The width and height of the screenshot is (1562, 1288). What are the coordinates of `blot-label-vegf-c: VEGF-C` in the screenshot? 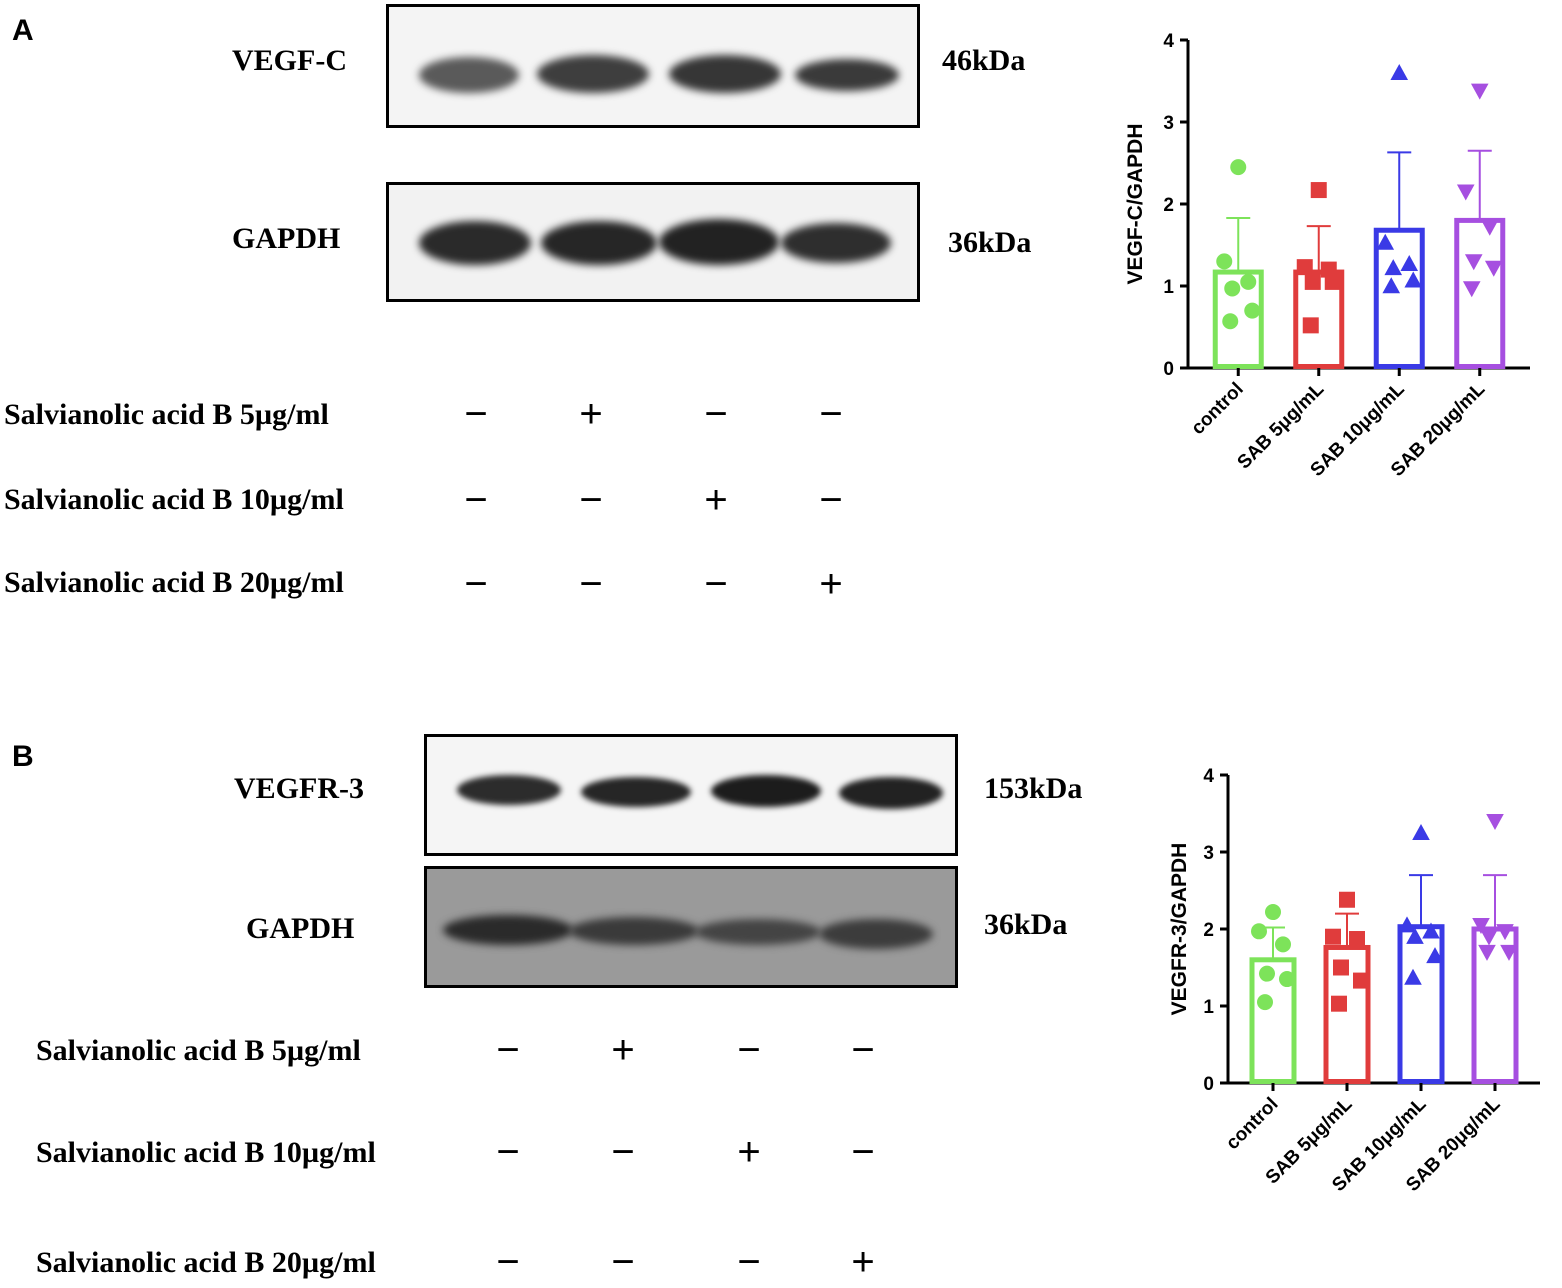 It's located at (289, 60).